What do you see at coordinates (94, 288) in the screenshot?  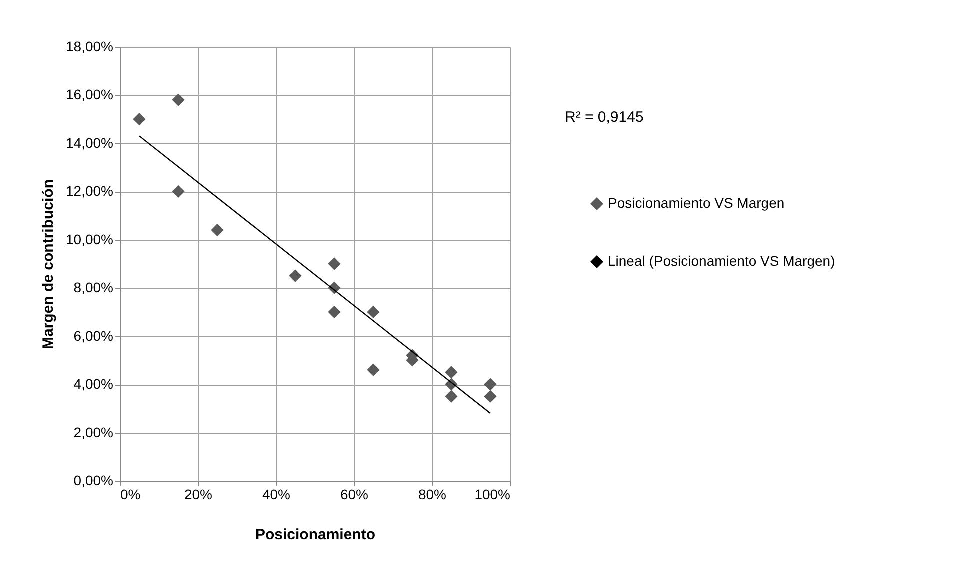 I see `y-tick-label: 8,00%` at bounding box center [94, 288].